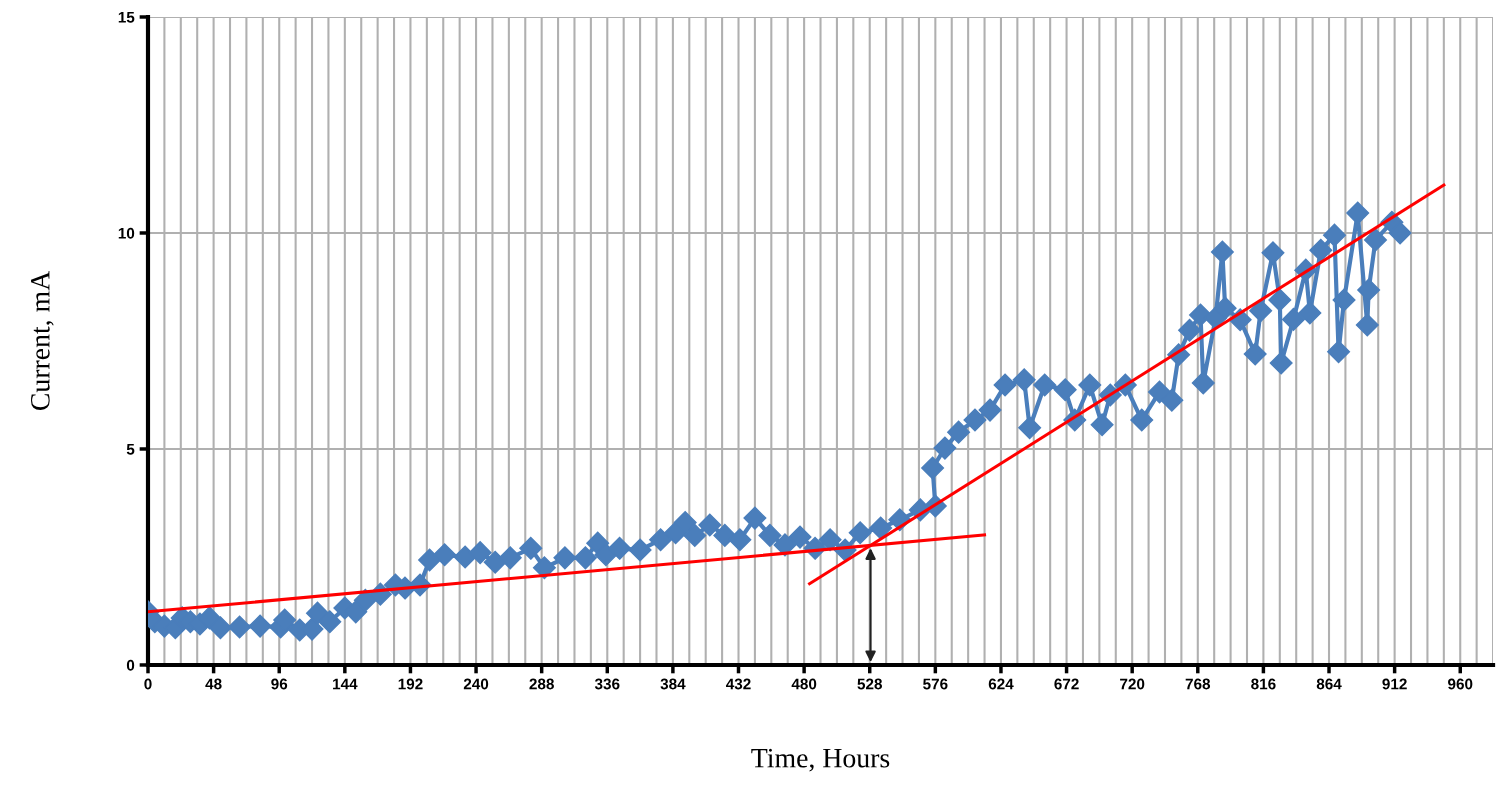 This screenshot has width=1501, height=794. Describe the element at coordinates (1066, 684) in the screenshot. I see `x-tick-label: 672` at that location.